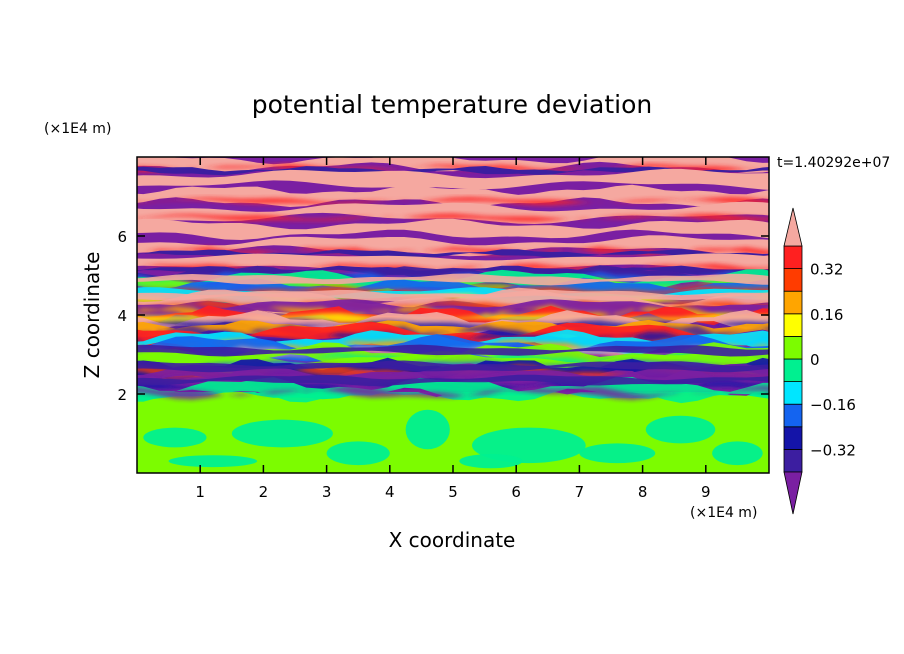 Image resolution: width=904 pixels, height=654 pixels. I want to click on x-tick-label: 6, so click(516, 492).